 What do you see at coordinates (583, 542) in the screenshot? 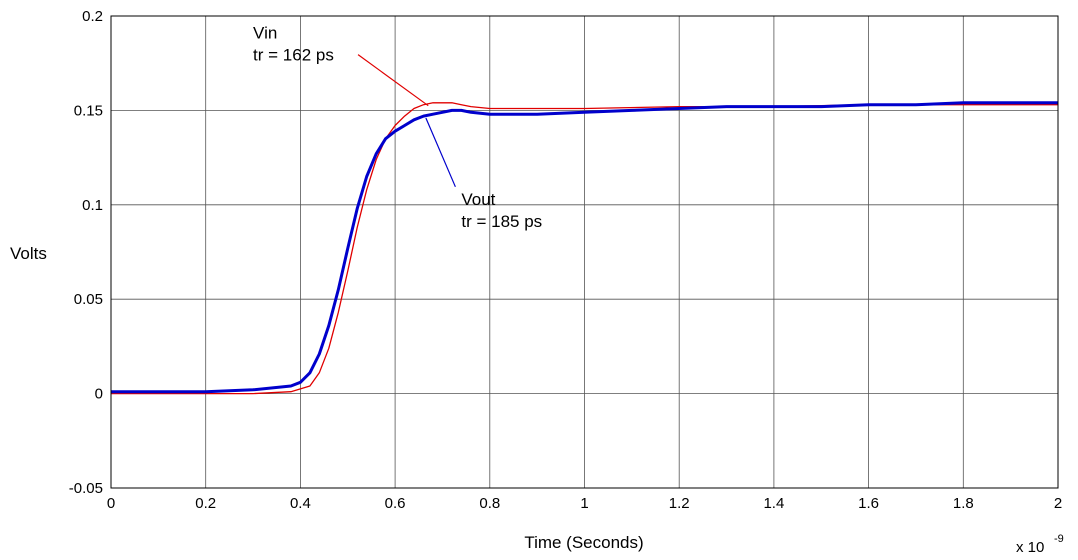
I see `x-axis-label: Time (Seconds)` at bounding box center [583, 542].